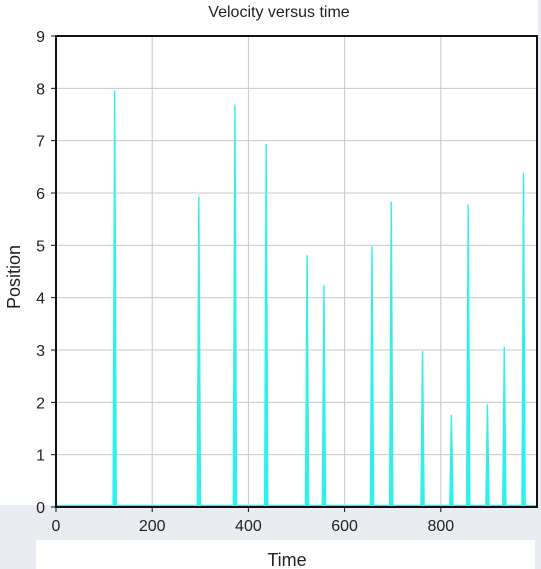 The image size is (541, 569). Describe the element at coordinates (40, 508) in the screenshot. I see `y-tick-label: 0` at that location.